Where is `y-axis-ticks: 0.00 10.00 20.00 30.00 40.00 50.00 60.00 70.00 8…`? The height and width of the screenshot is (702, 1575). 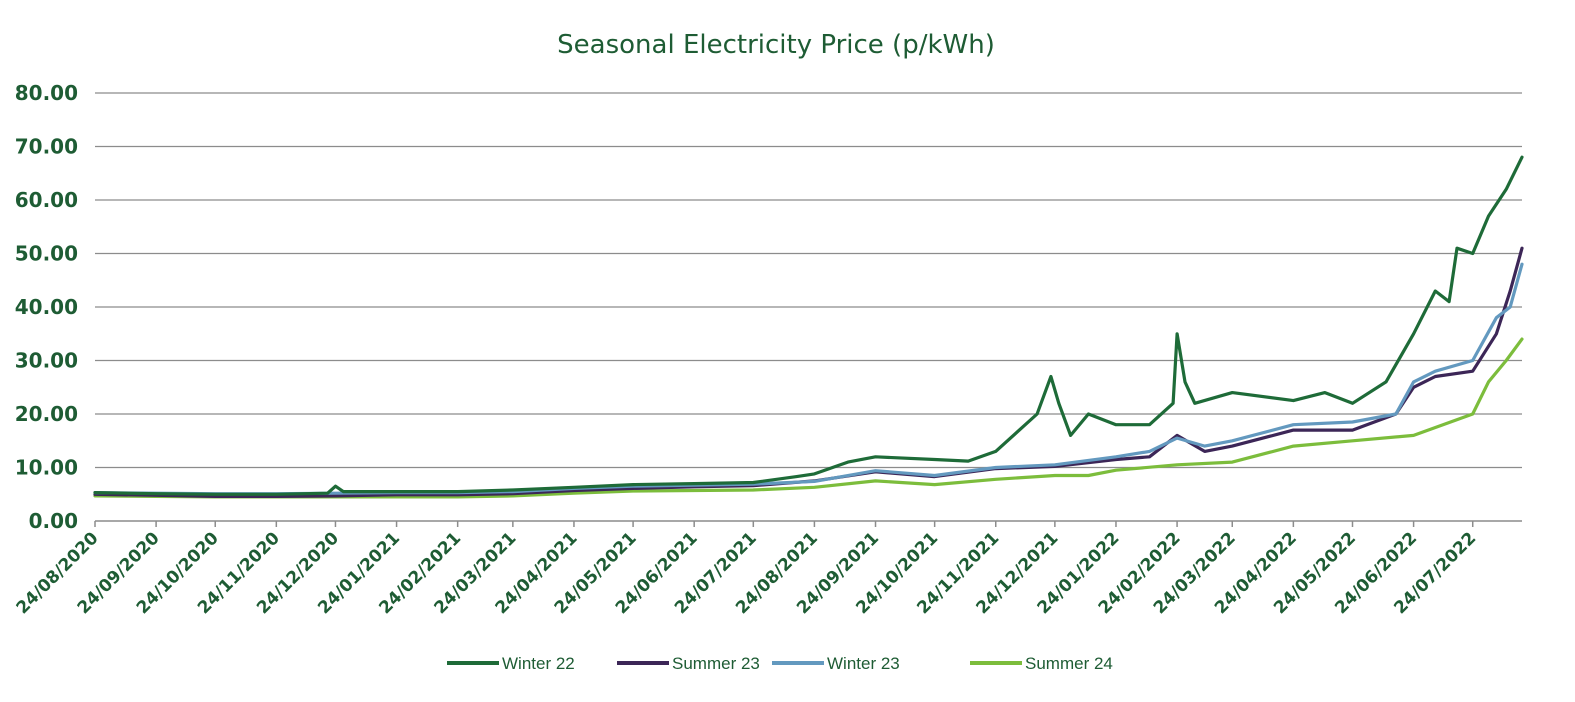 y-axis-ticks: 0.00 10.00 20.00 30.00 40.00 50.00 60.00 70.00 8… is located at coordinates (46, 307).